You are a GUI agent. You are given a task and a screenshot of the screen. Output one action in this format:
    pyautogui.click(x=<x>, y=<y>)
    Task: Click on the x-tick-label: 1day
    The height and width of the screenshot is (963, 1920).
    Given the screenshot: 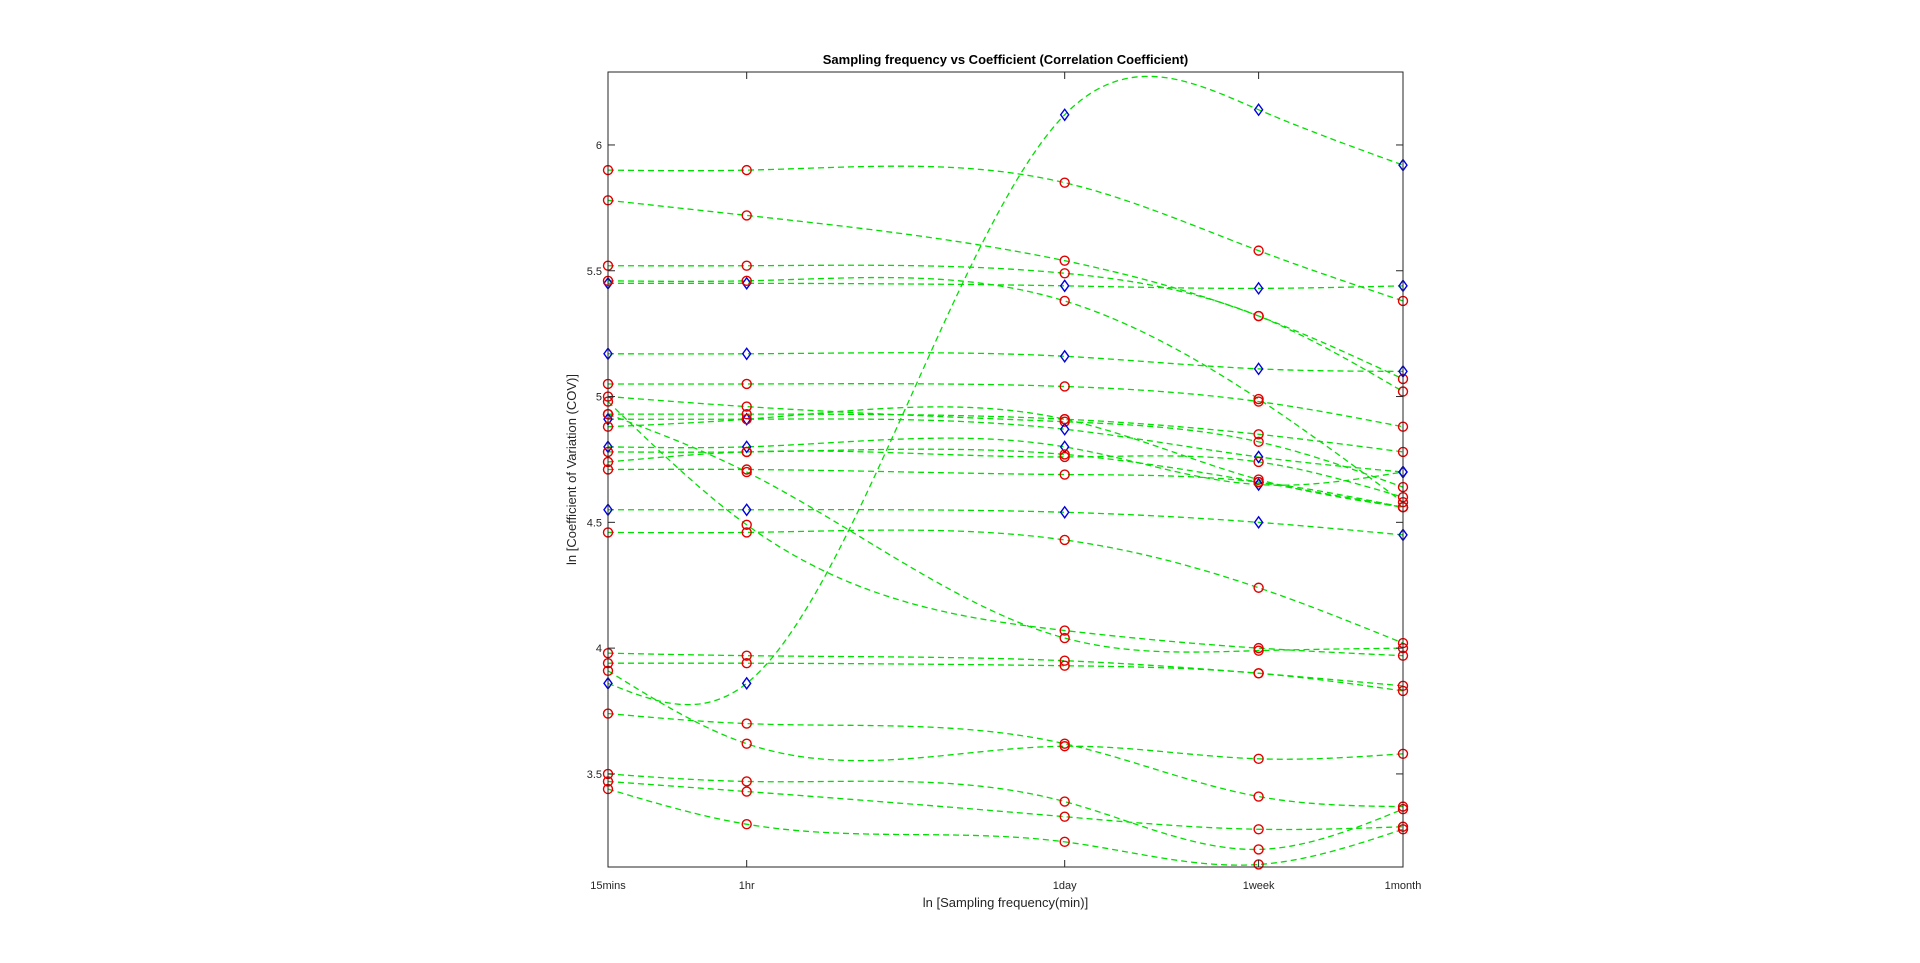 What is the action you would take?
    pyautogui.click(x=1065, y=886)
    